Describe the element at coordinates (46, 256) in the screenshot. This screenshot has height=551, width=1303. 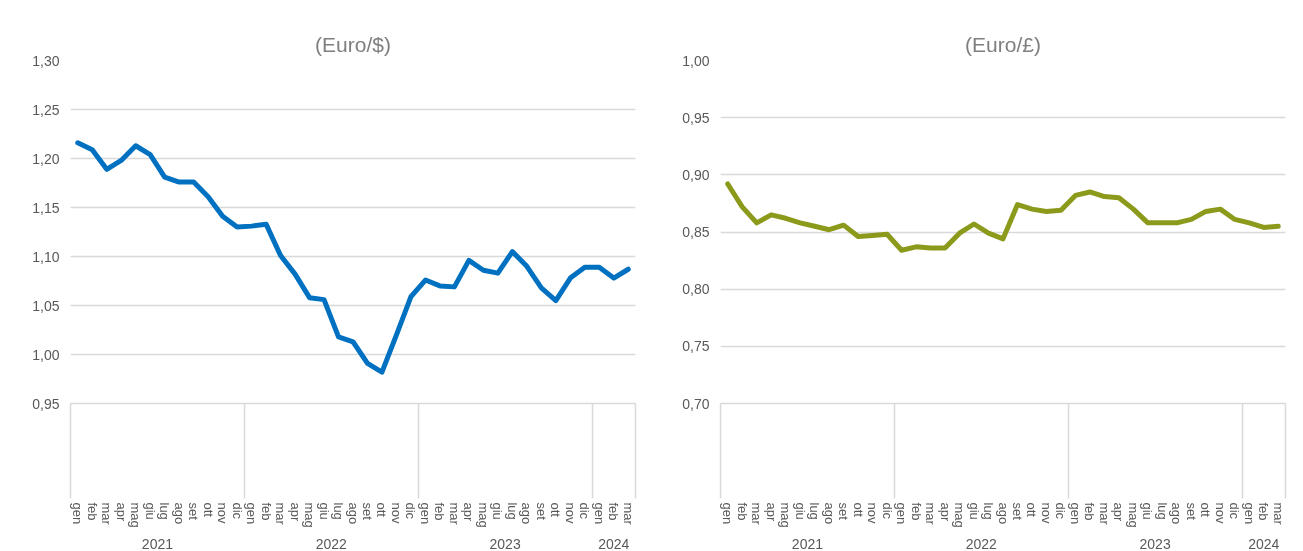
I see `y-tick-label: 1,10` at that location.